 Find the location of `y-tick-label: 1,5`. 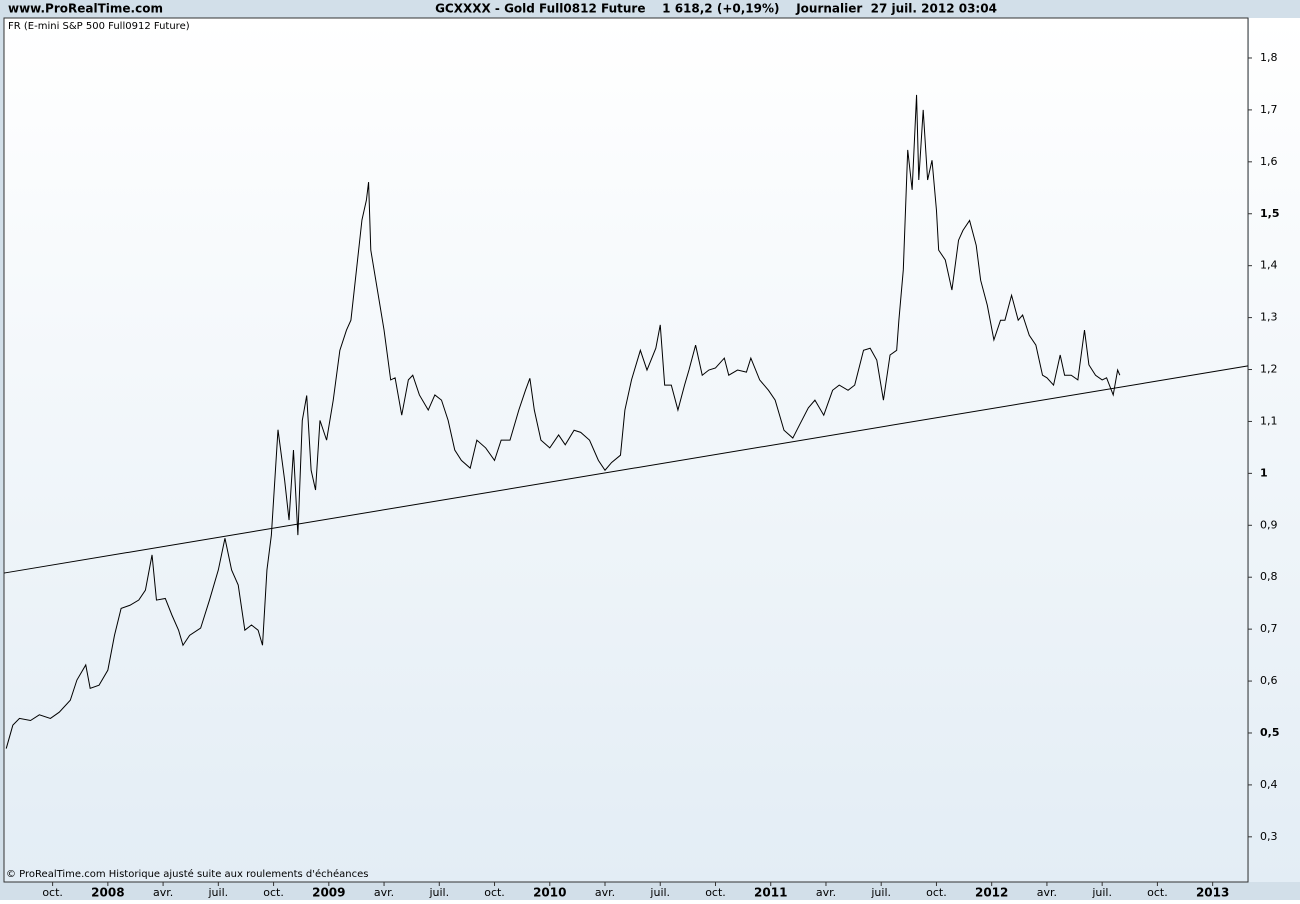

y-tick-label: 1,5 is located at coordinates (1270, 213).